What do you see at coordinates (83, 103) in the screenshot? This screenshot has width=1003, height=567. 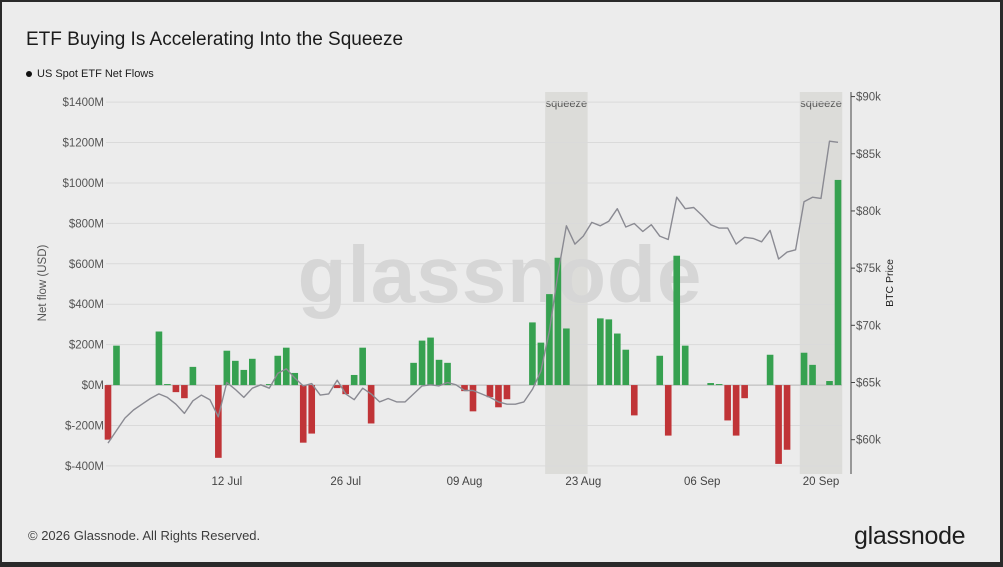 I see `y-tick-label: $1400M` at bounding box center [83, 103].